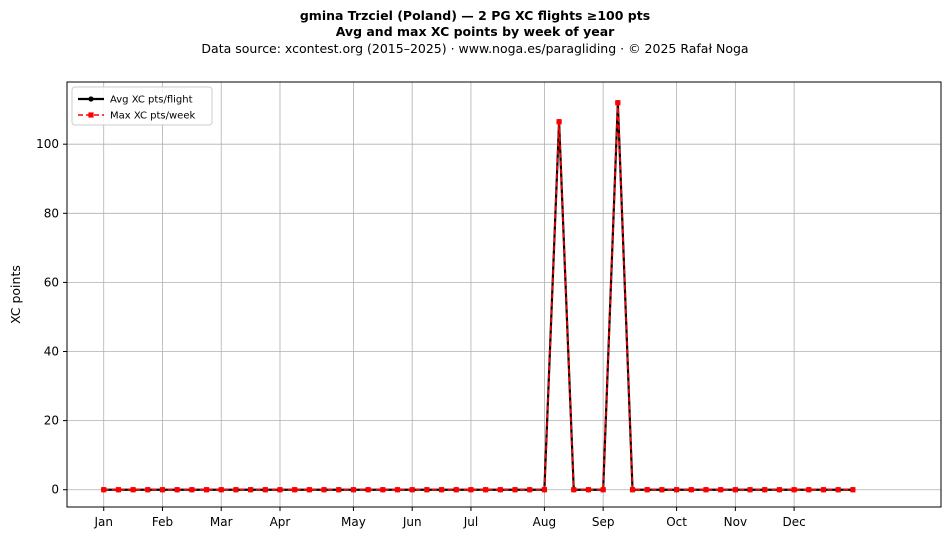 This screenshot has width=950, height=539. Describe the element at coordinates (51, 352) in the screenshot. I see `y-tick-label: 40` at that location.